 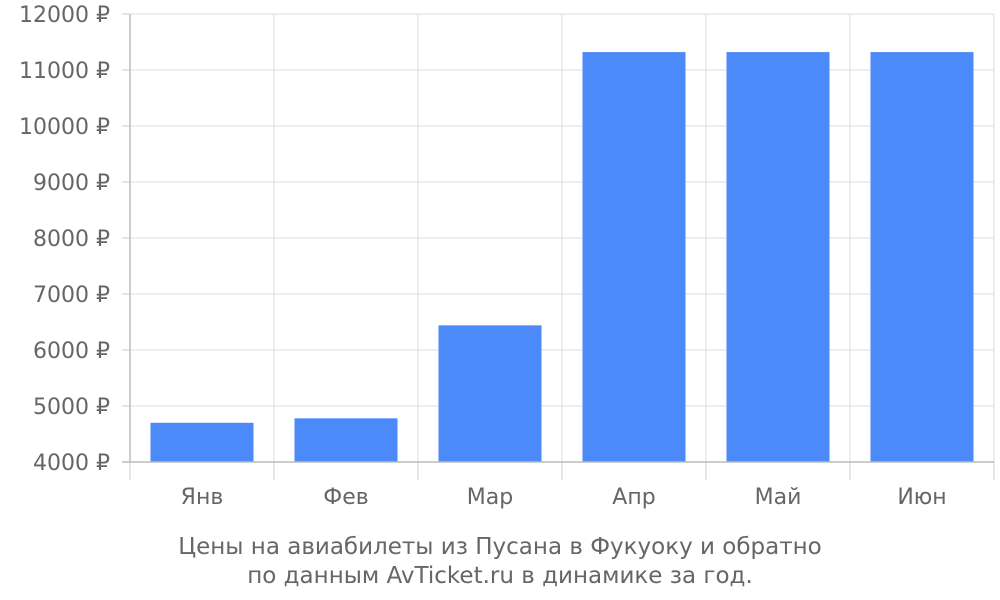 I want to click on x-tick-label: Фев, so click(x=345, y=497).